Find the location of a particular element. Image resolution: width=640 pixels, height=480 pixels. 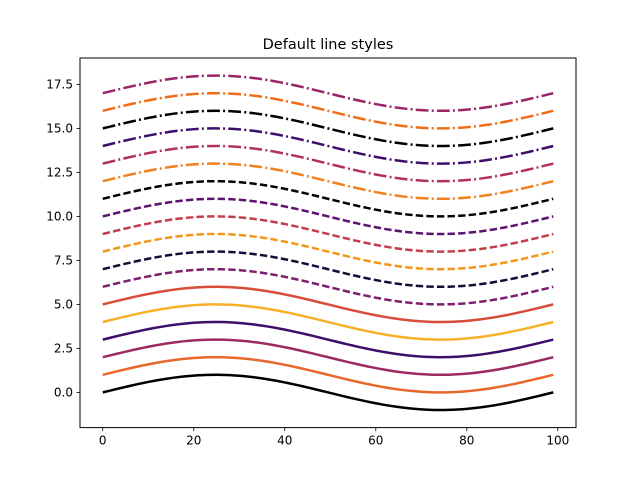

y-tick-label: 17.5 is located at coordinates (59, 85).